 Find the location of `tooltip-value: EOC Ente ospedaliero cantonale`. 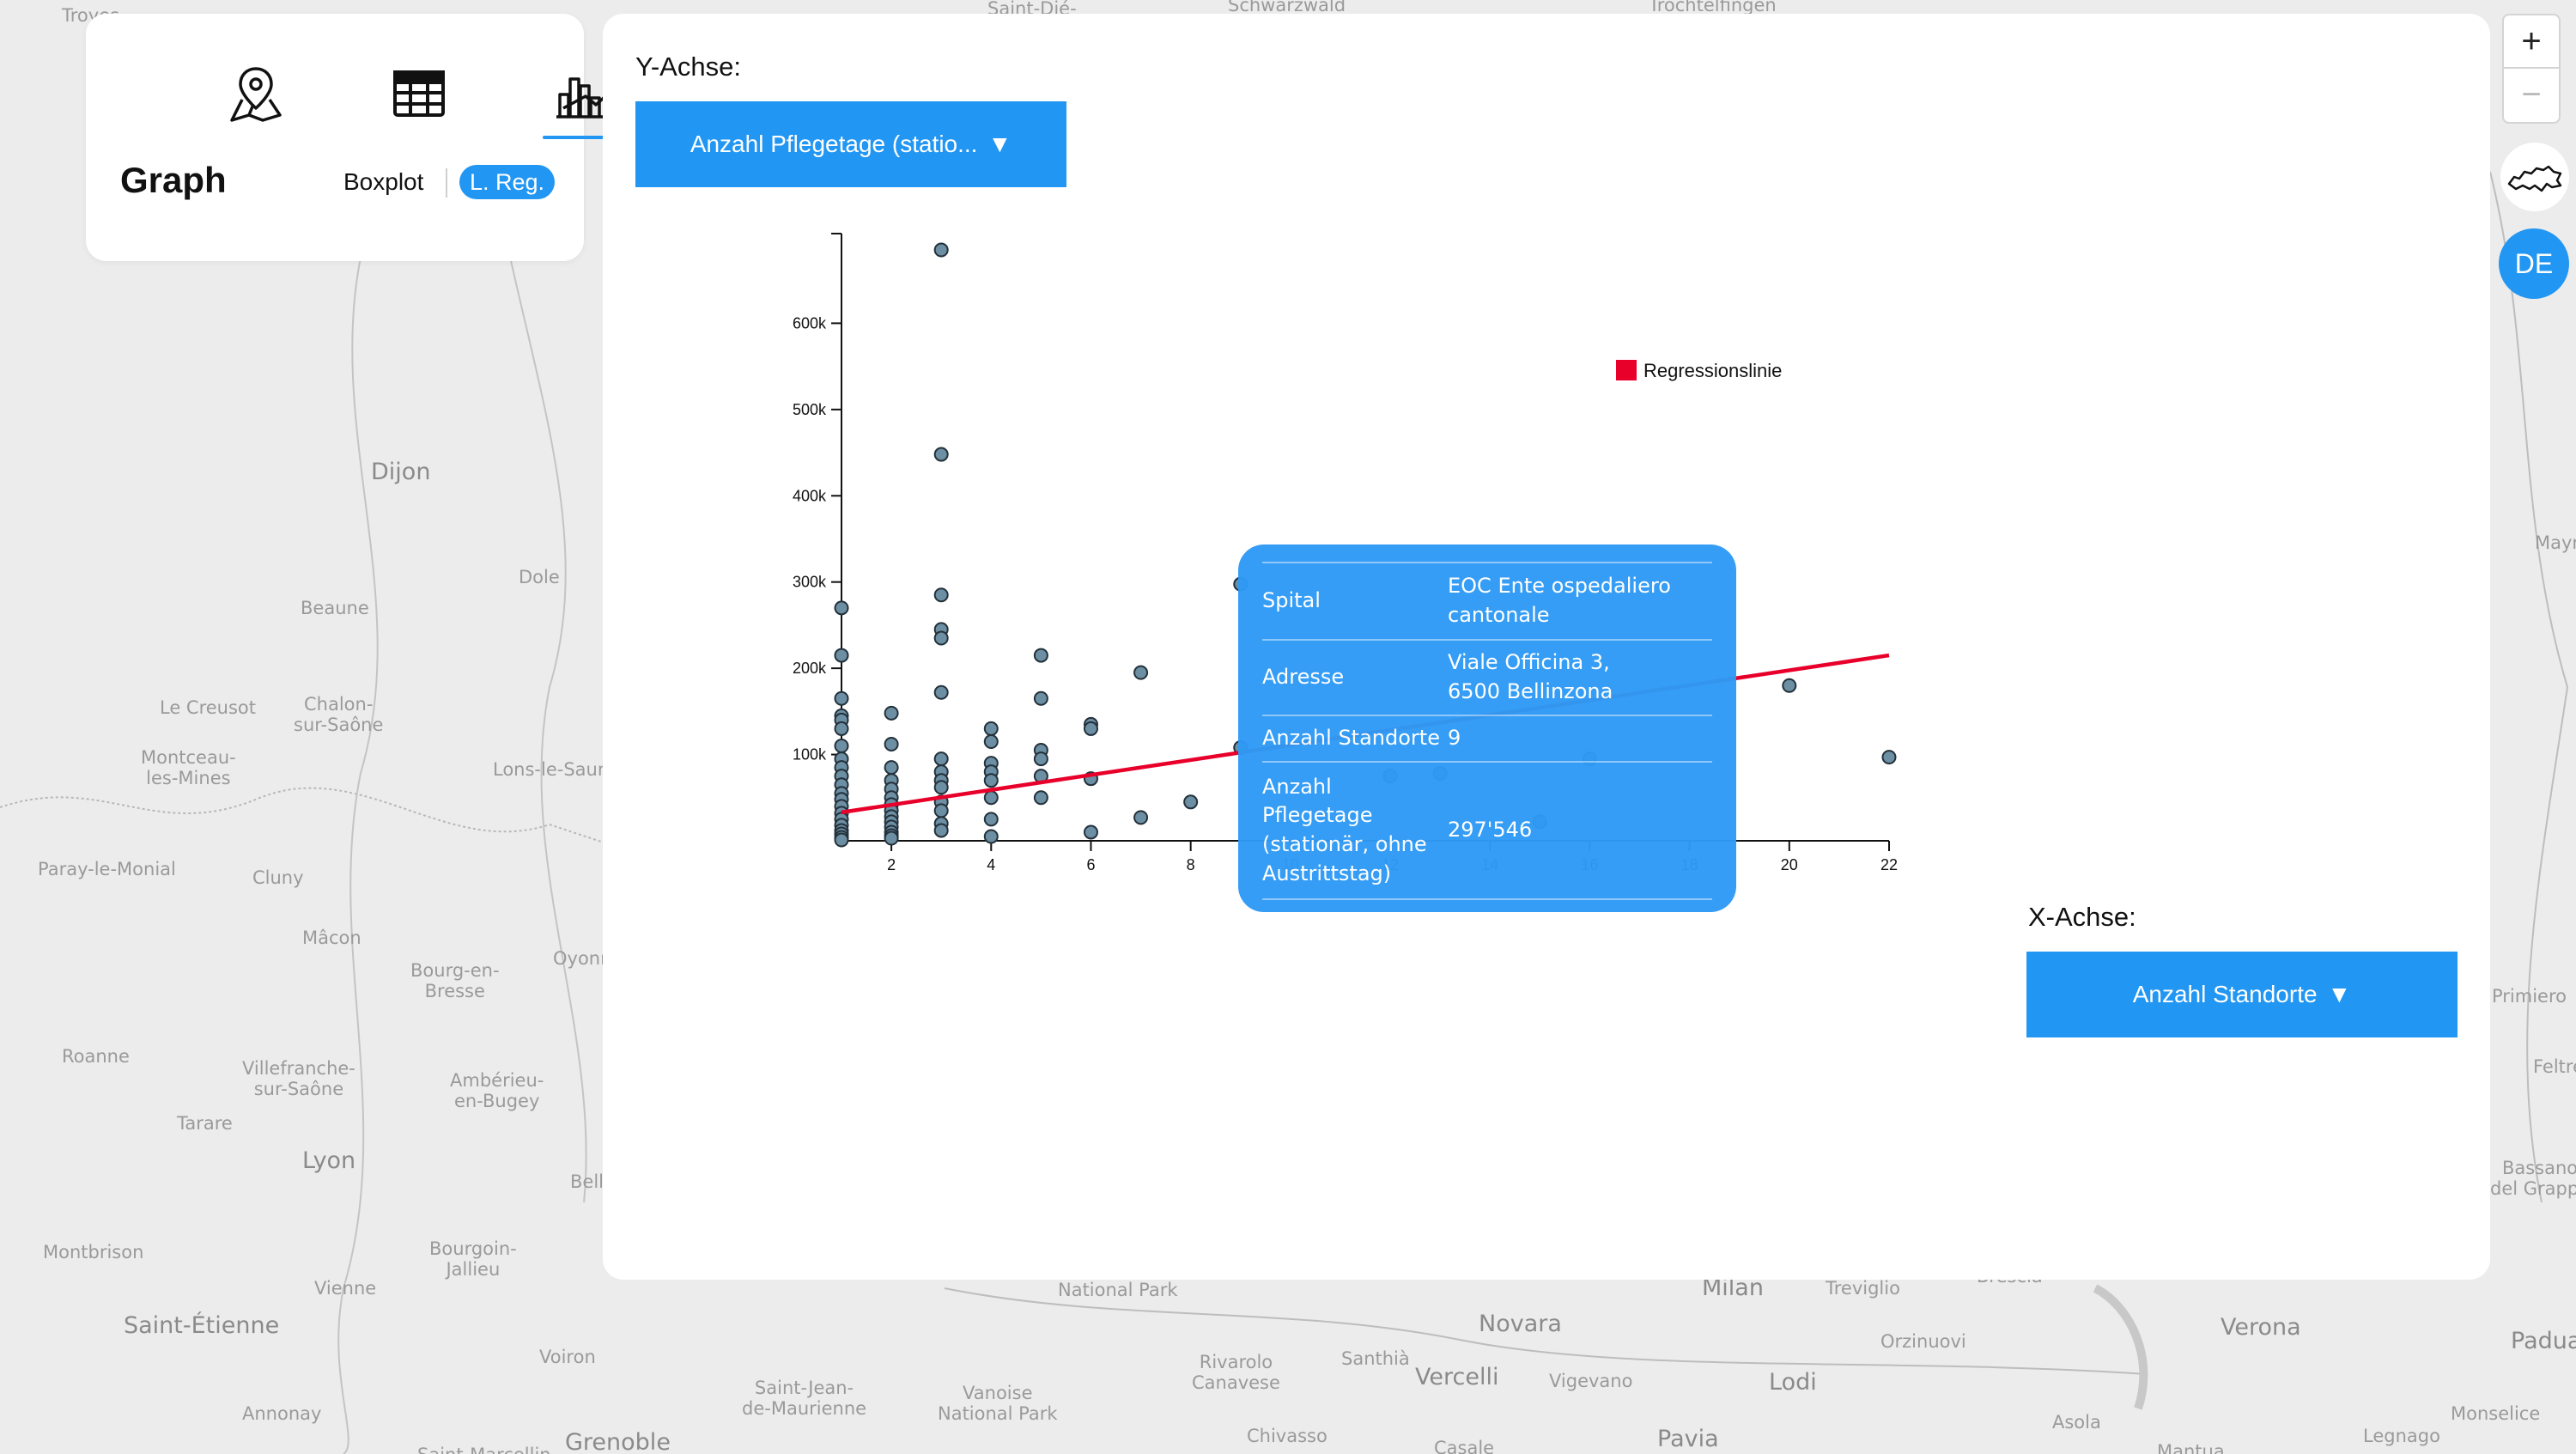

tooltip-value: EOC Ente ospedaliero cantonale is located at coordinates (1580, 601).